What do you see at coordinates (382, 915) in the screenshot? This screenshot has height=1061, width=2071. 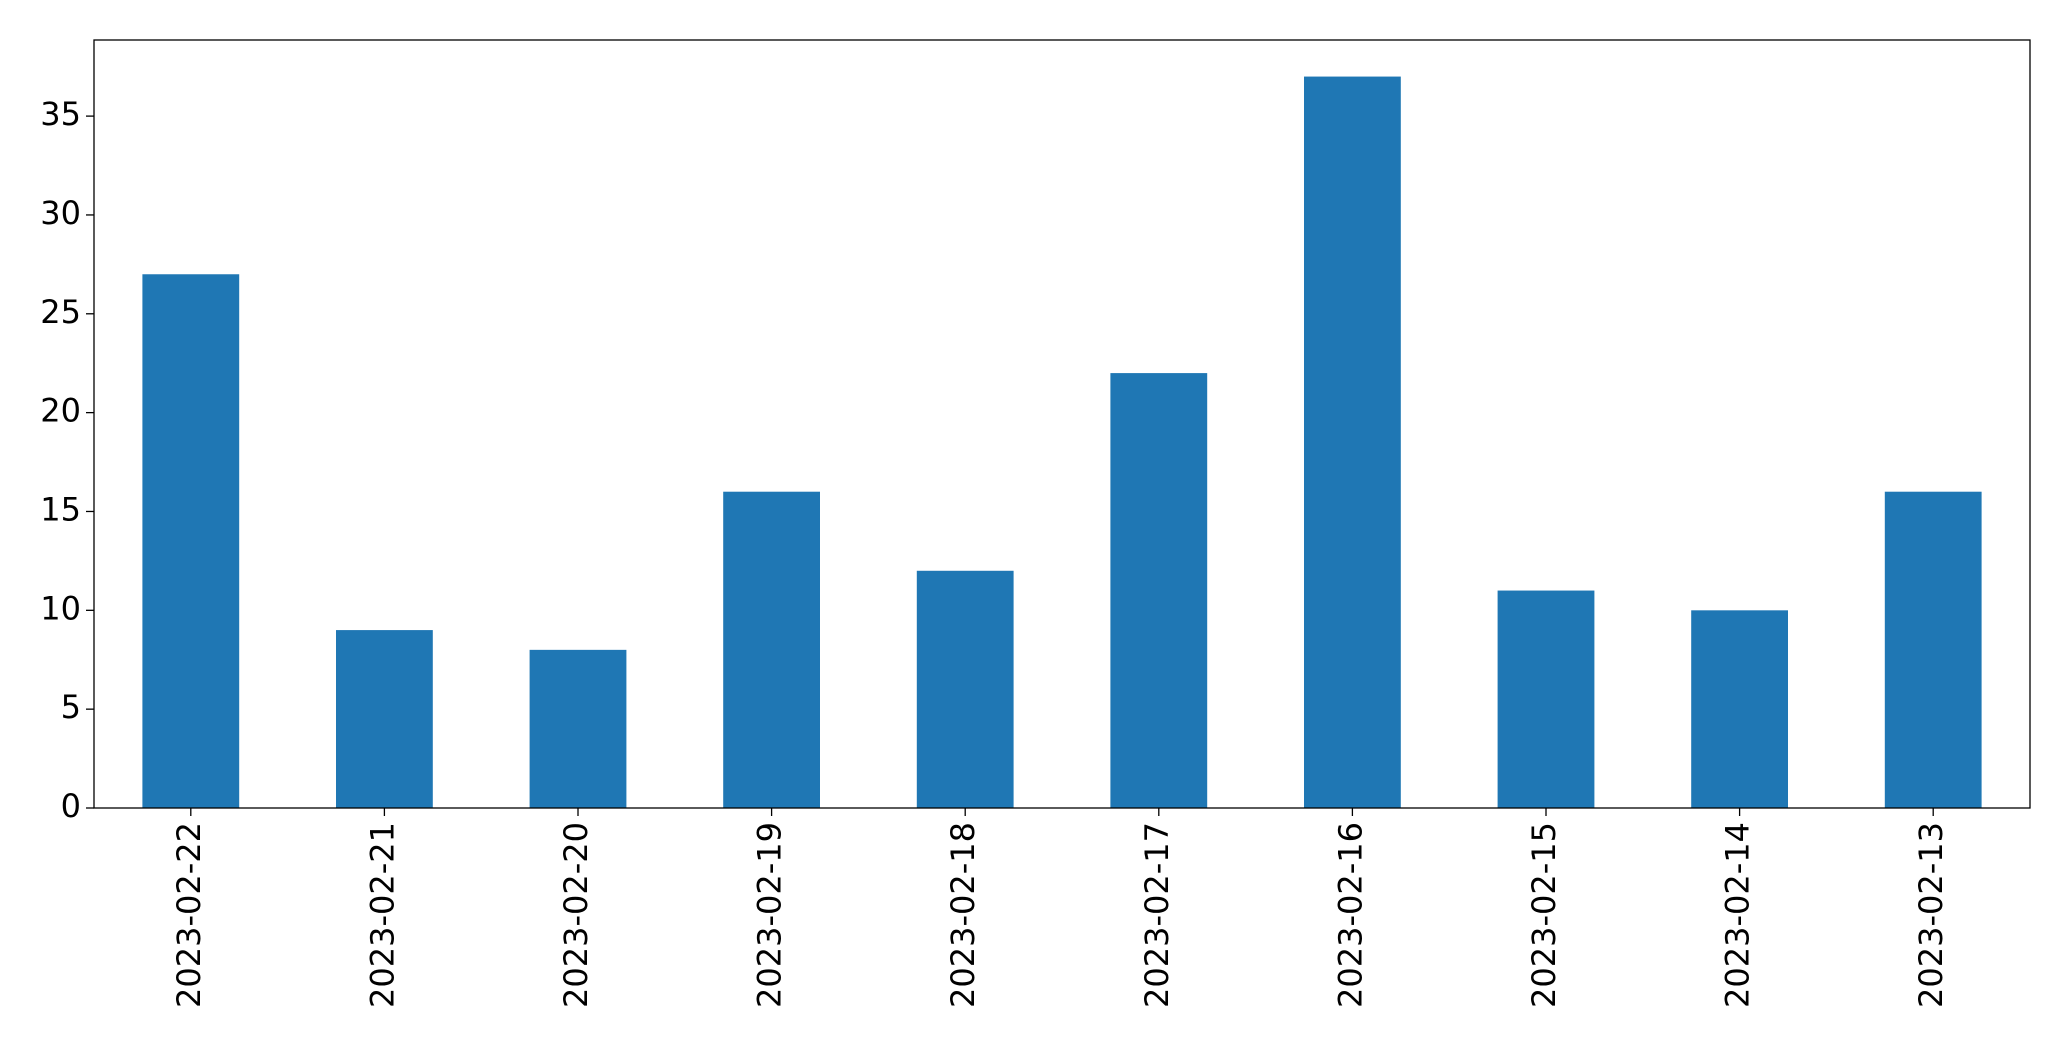 I see `x-tick-label: 2023-02-21` at bounding box center [382, 915].